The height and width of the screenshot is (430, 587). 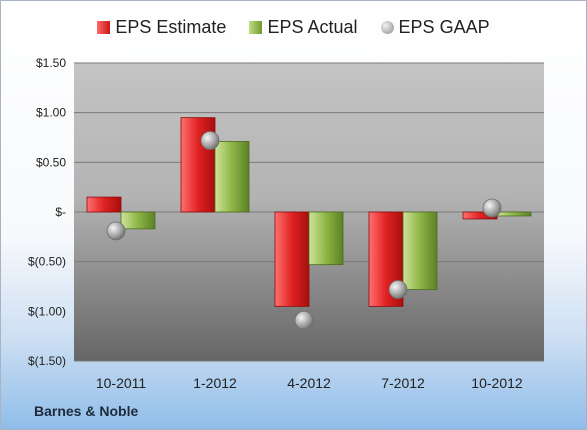 I want to click on y-tick-label: $1.50, so click(x=51, y=63).